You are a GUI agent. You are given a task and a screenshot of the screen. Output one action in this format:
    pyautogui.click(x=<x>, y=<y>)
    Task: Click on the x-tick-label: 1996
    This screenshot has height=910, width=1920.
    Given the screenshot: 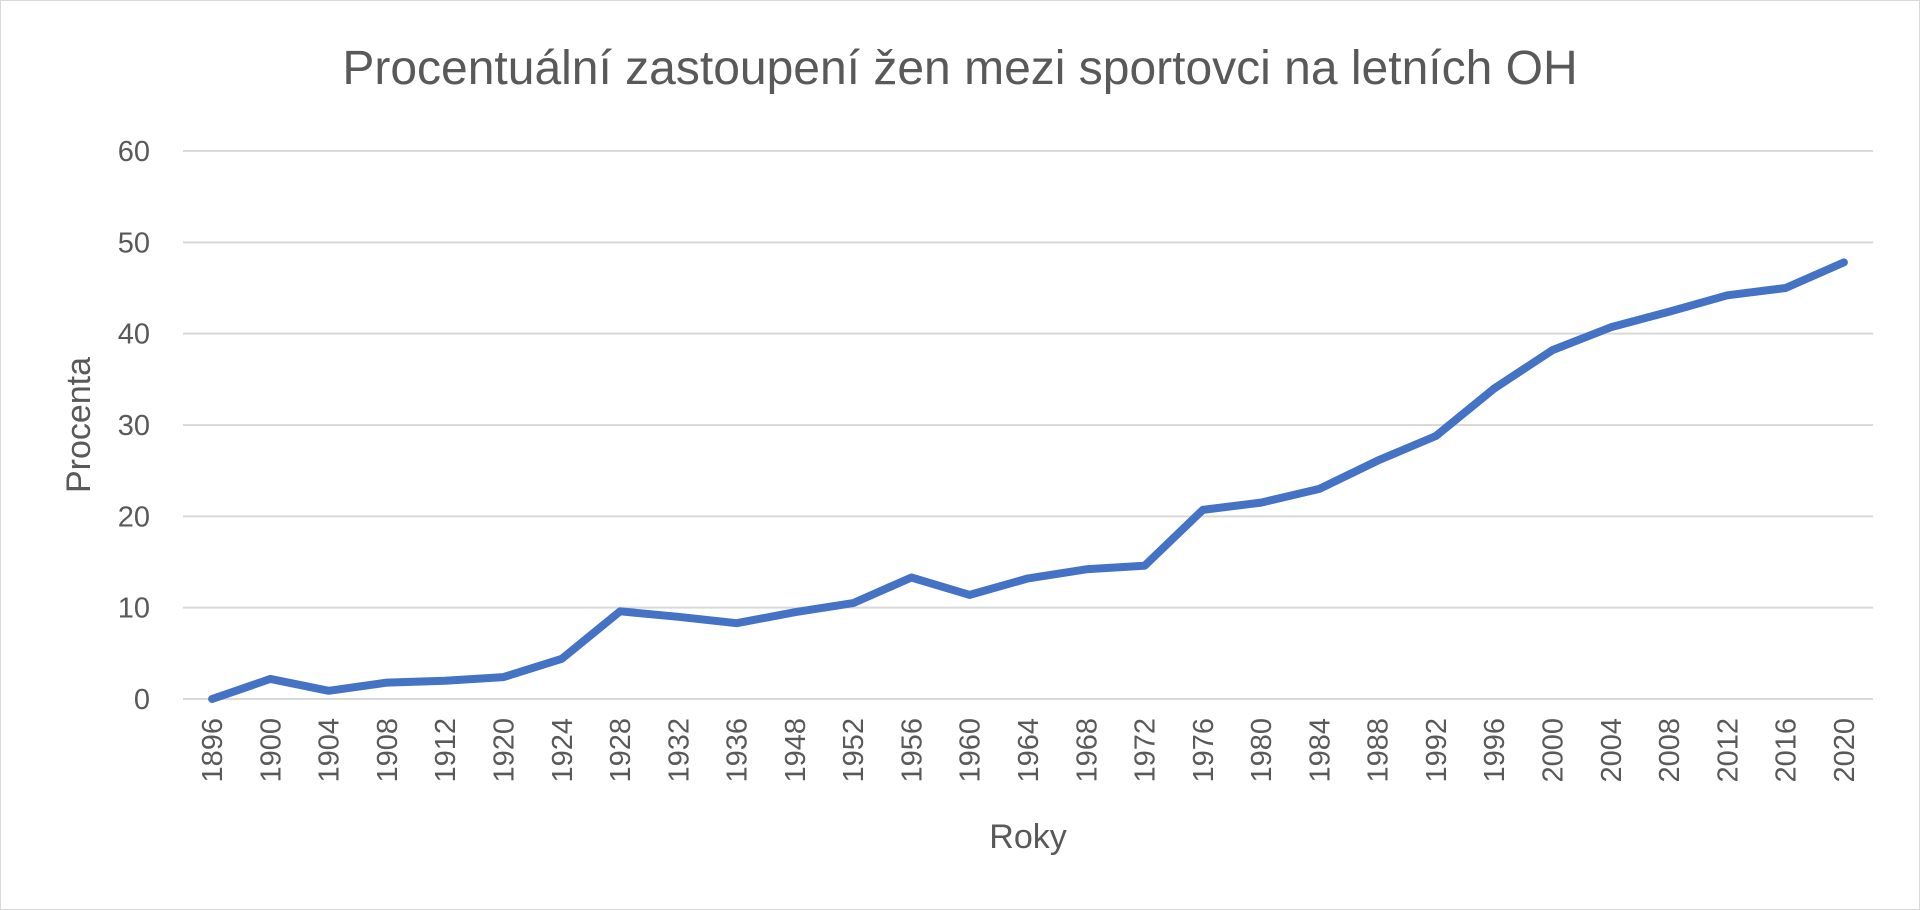 What is the action you would take?
    pyautogui.click(x=1495, y=750)
    